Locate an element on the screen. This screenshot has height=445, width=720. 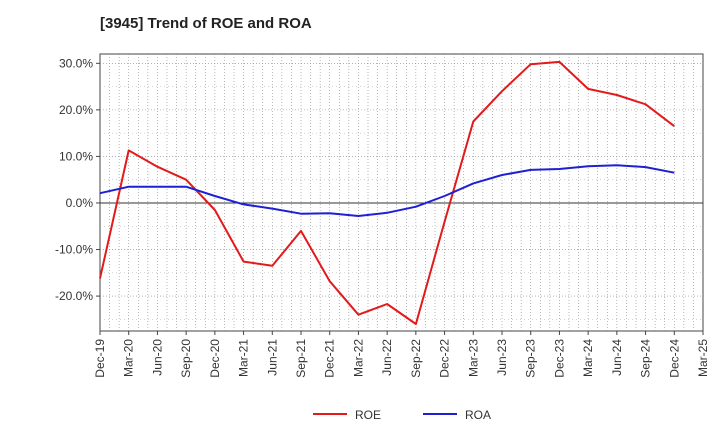
x-tick-label: Mar-21 is located at coordinates (244, 358).